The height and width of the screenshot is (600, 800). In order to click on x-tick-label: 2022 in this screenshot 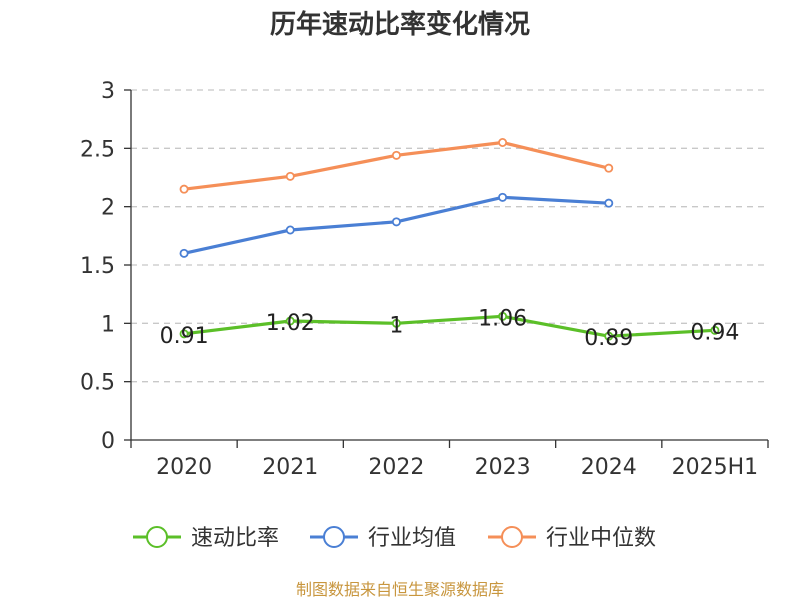, I will do `click(396, 467)`.